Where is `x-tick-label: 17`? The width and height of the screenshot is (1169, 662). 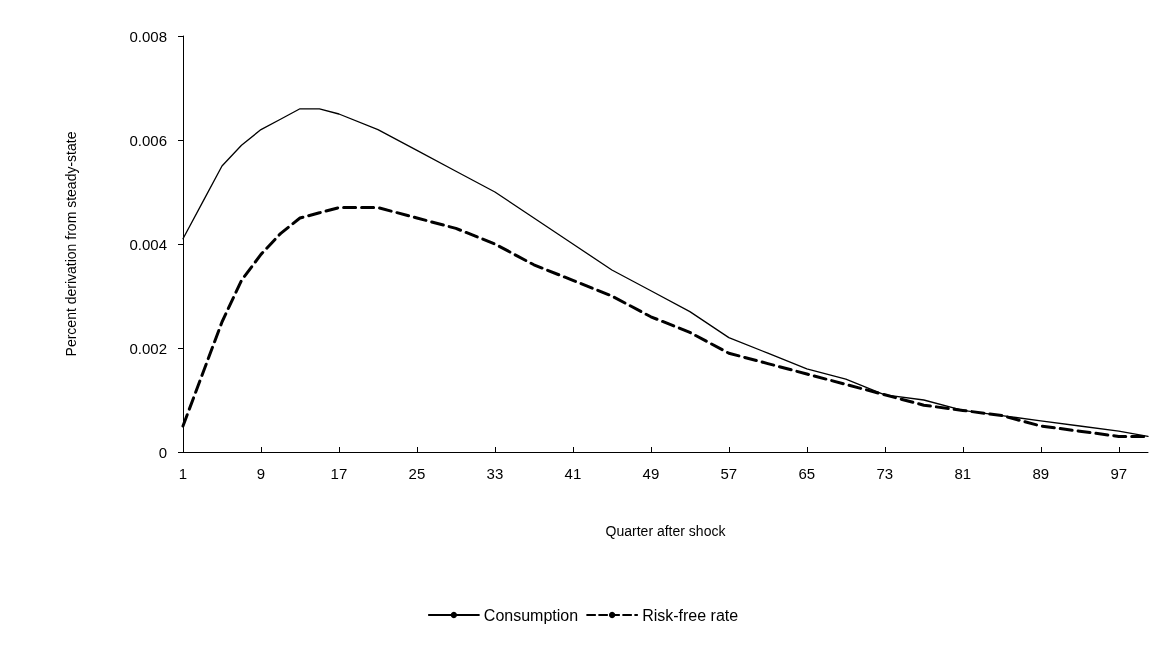 x-tick-label: 17 is located at coordinates (339, 473).